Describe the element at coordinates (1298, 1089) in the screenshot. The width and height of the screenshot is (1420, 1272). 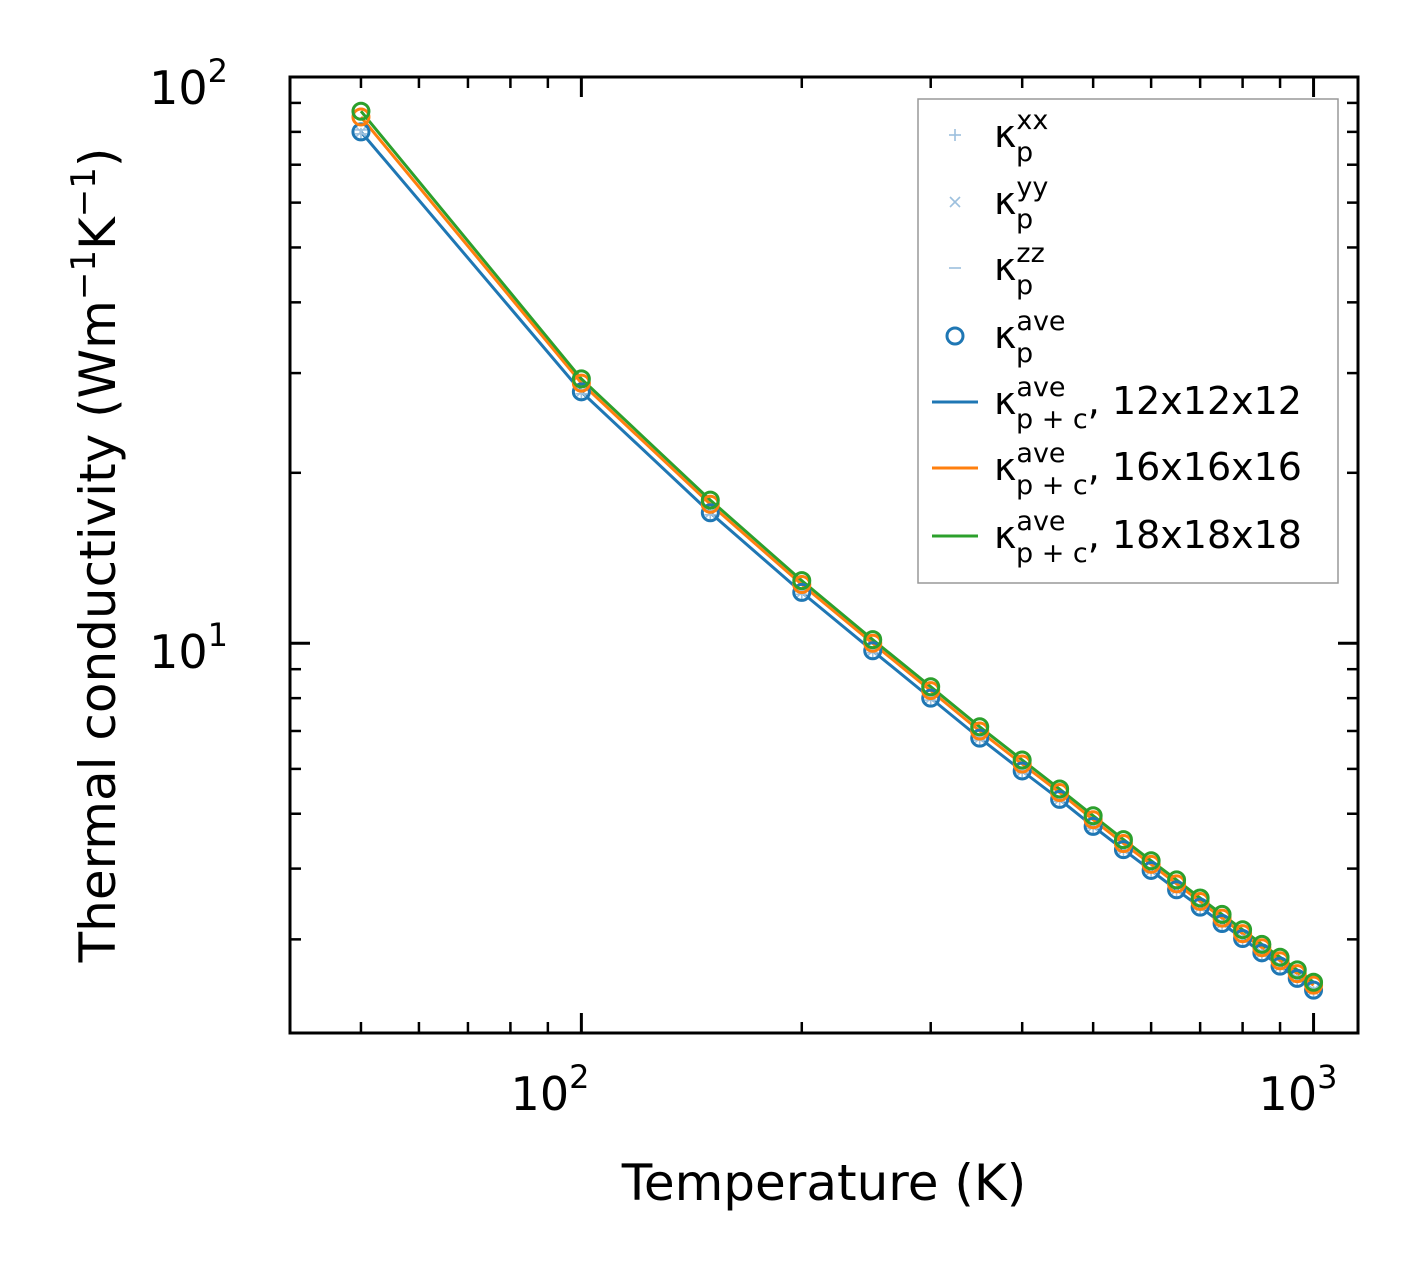
I see `x-tick-label-1000: 10³` at that location.